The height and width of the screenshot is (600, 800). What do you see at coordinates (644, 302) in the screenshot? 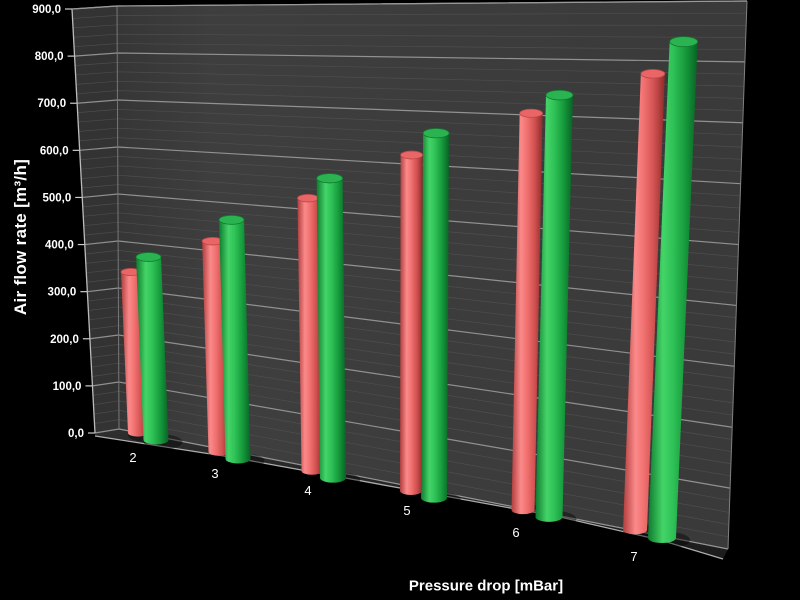
I see `bar-series-red-cat7` at bounding box center [644, 302].